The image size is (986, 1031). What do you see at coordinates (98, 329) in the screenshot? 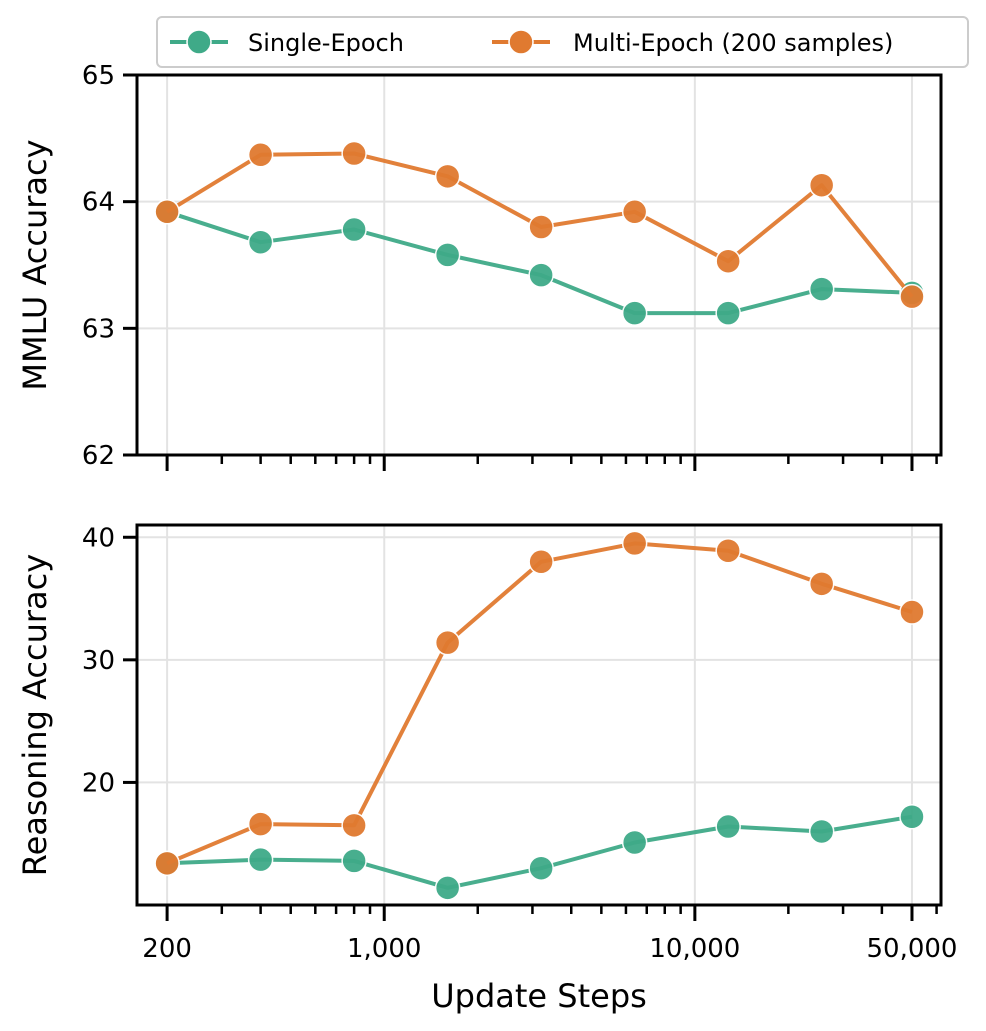
I see `mmlu-ytick-label: 63` at bounding box center [98, 329].